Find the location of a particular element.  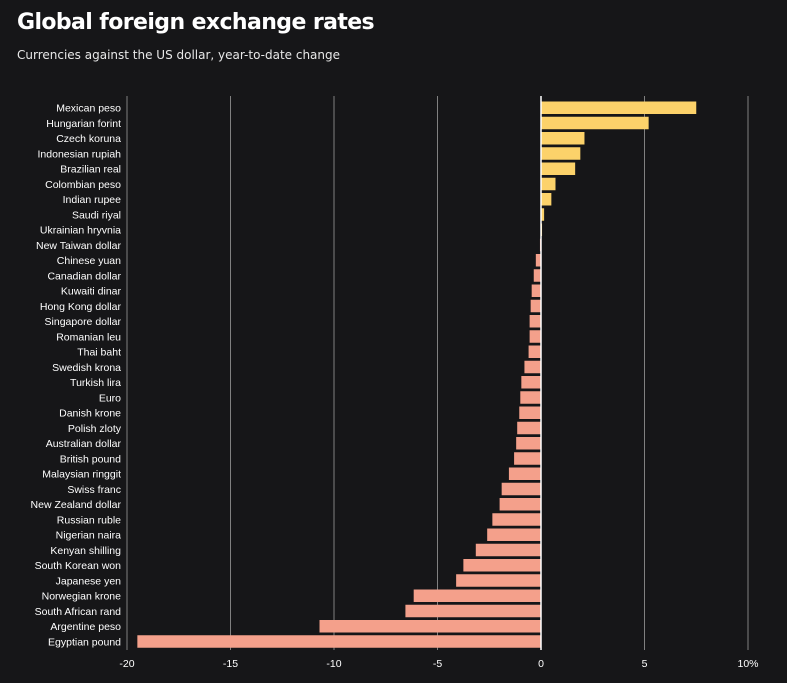

x-tick-layer: -20 -15 -10 -5 0 5 10% is located at coordinates (438, 664).